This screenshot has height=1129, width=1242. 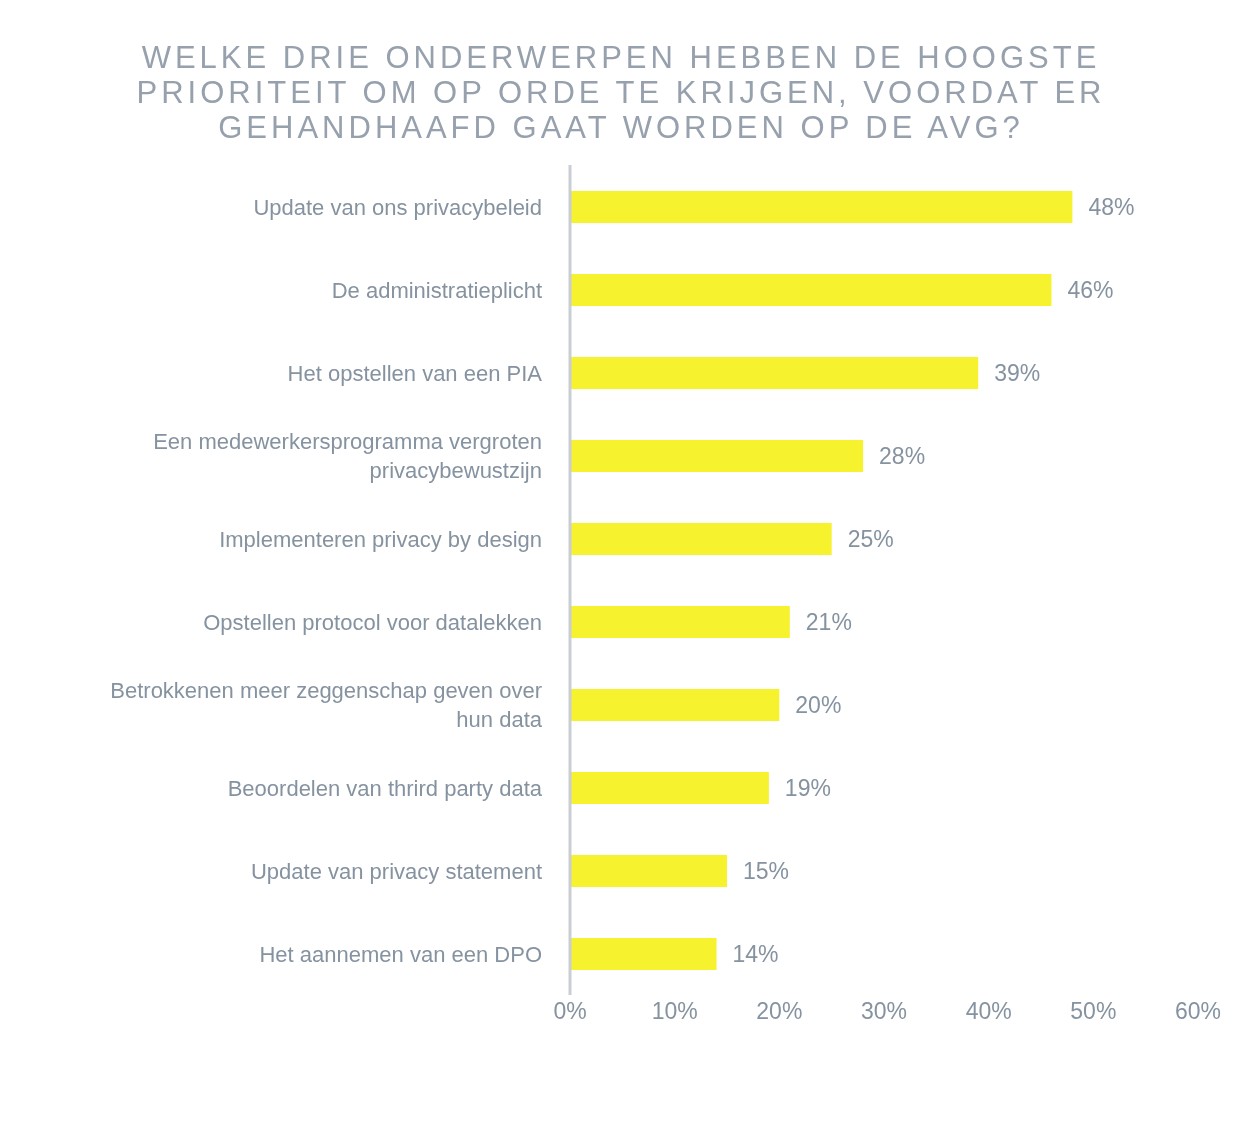 What do you see at coordinates (347, 455) in the screenshot?
I see `y-tick-label: Een medewerkersprogramma vergroten privacybewustzijn` at bounding box center [347, 455].